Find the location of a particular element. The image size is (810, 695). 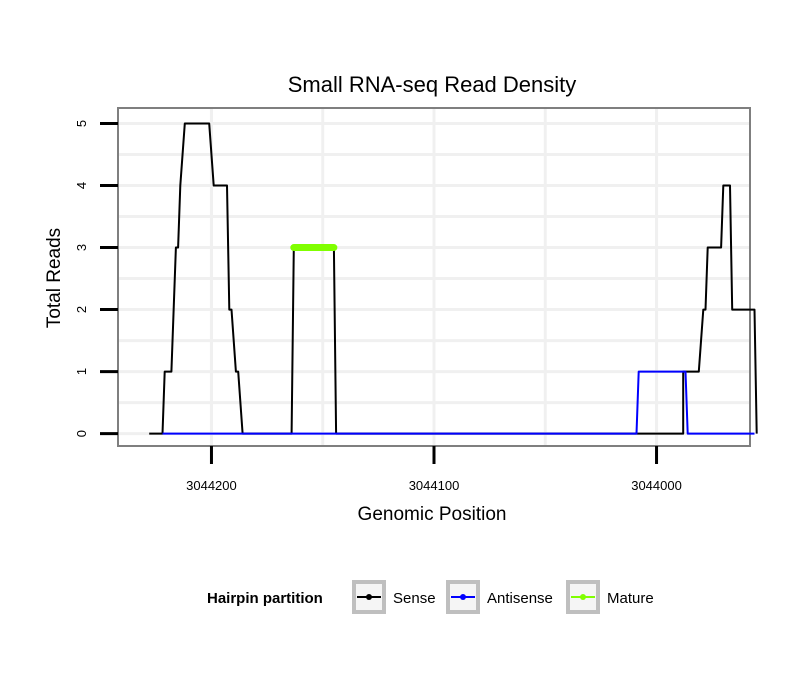

legend-label-sense: Sense is located at coordinates (414, 598).